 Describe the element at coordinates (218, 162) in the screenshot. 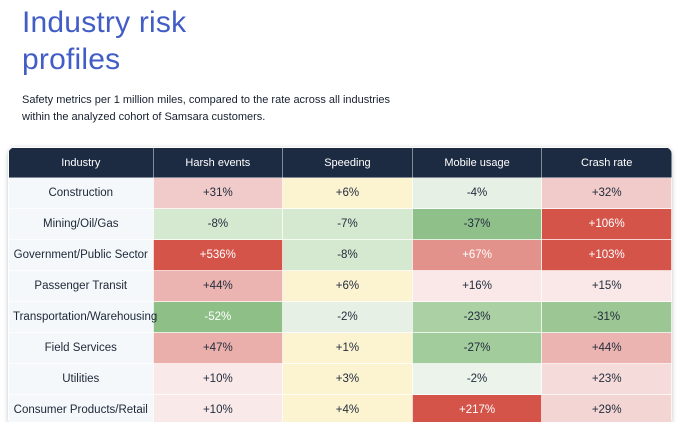

I see `column-header: Harsh events` at that location.